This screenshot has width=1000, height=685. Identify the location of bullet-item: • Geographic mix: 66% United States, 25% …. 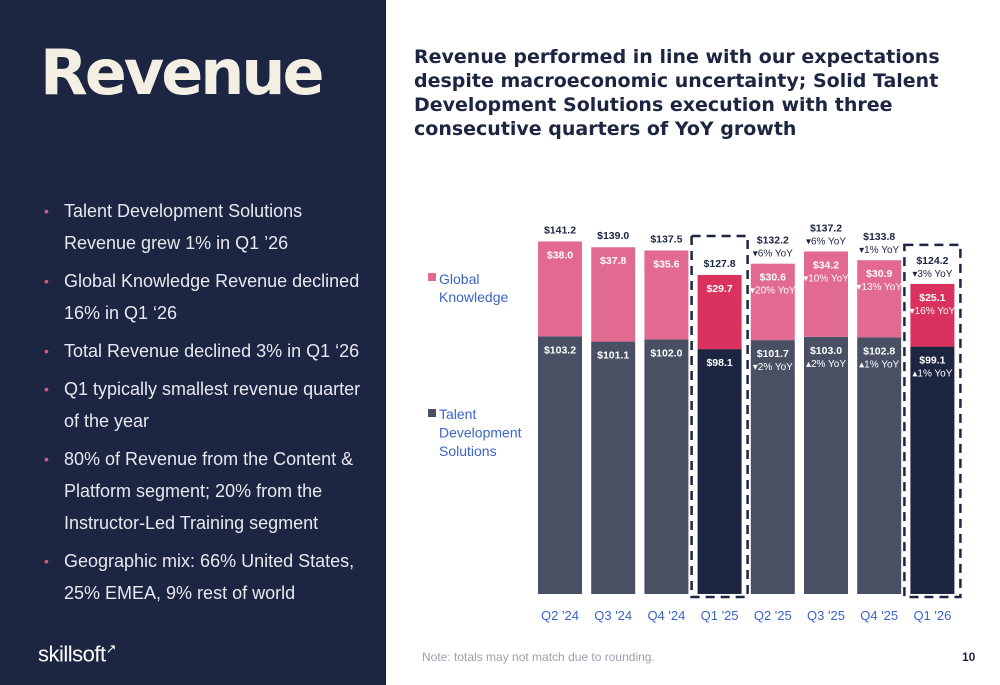
(204, 577).